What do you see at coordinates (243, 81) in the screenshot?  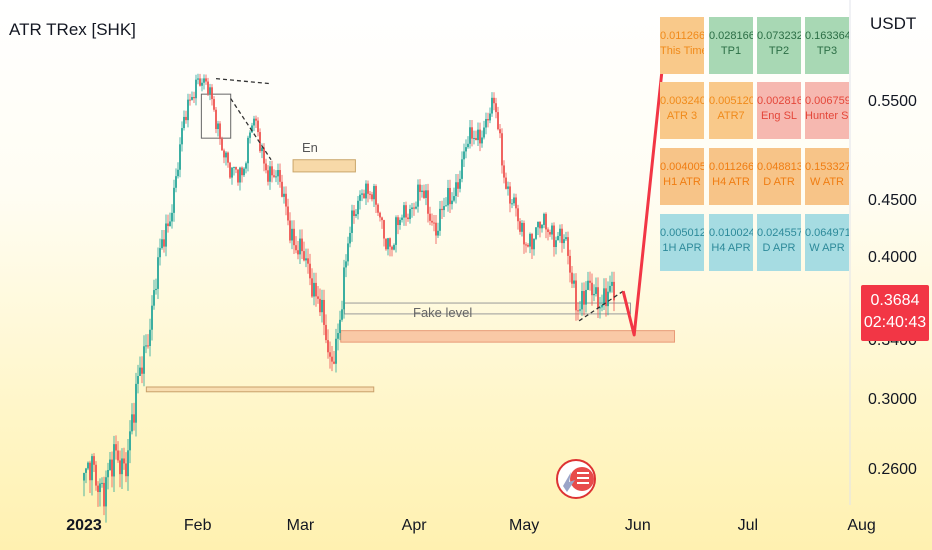 I see `dashed-trendline-top` at bounding box center [243, 81].